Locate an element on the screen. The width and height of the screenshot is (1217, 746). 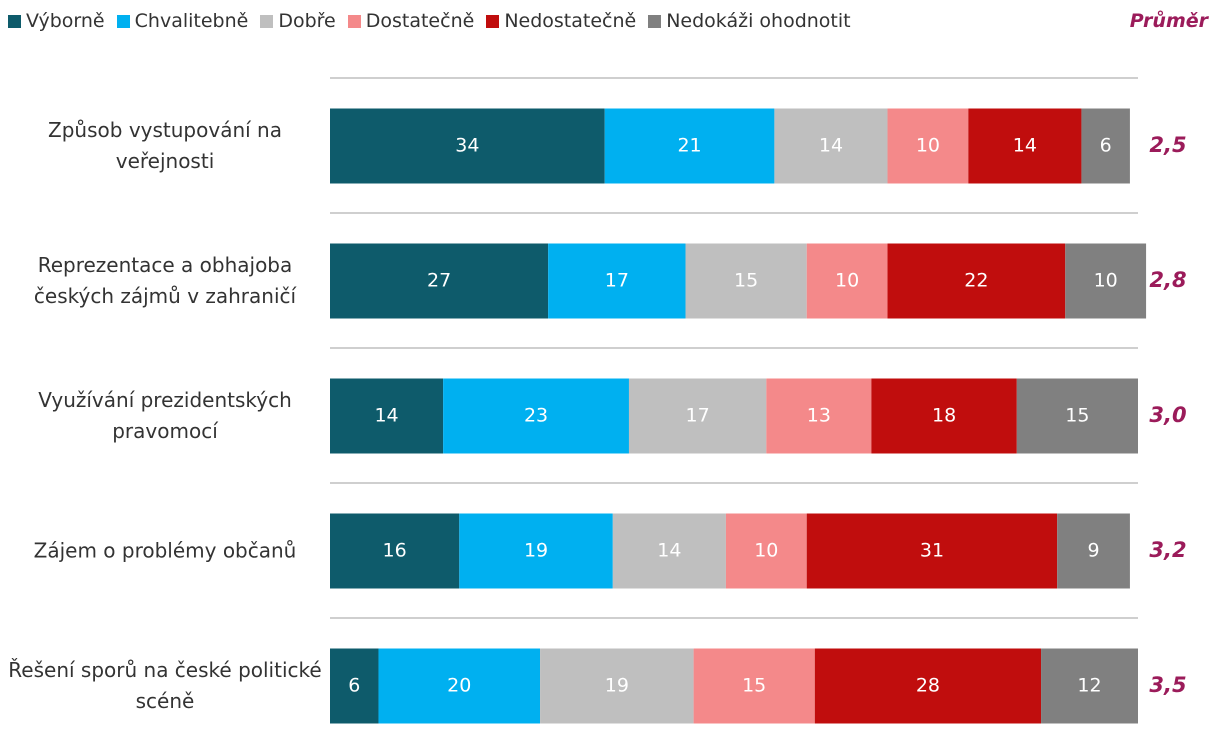
legend-label: Chvalitebně is located at coordinates (191, 21).